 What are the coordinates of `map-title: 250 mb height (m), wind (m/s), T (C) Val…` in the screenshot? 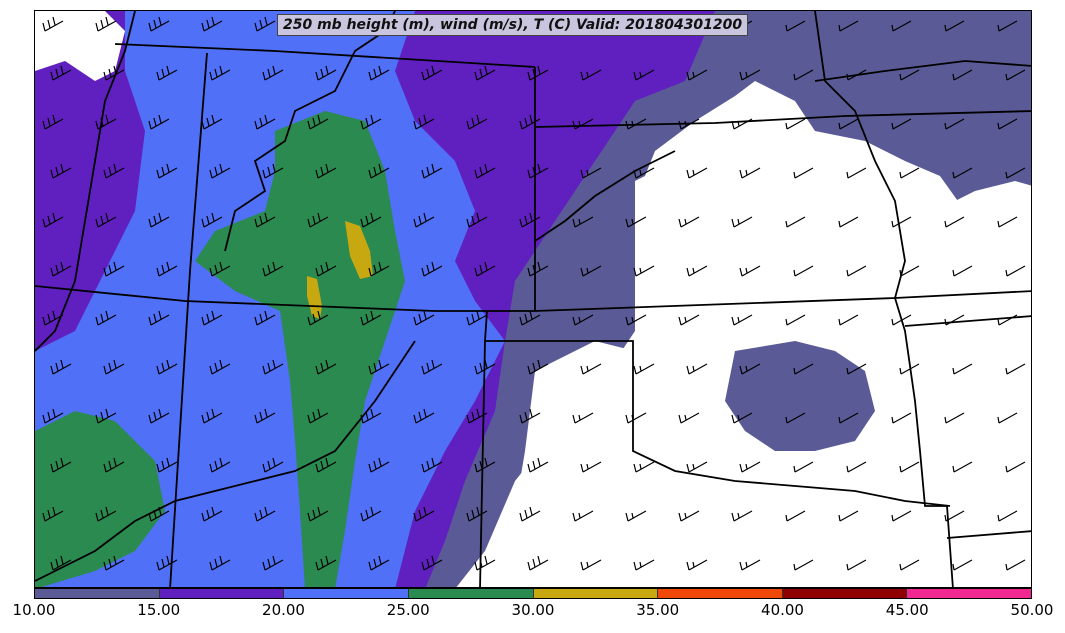 It's located at (513, 25).